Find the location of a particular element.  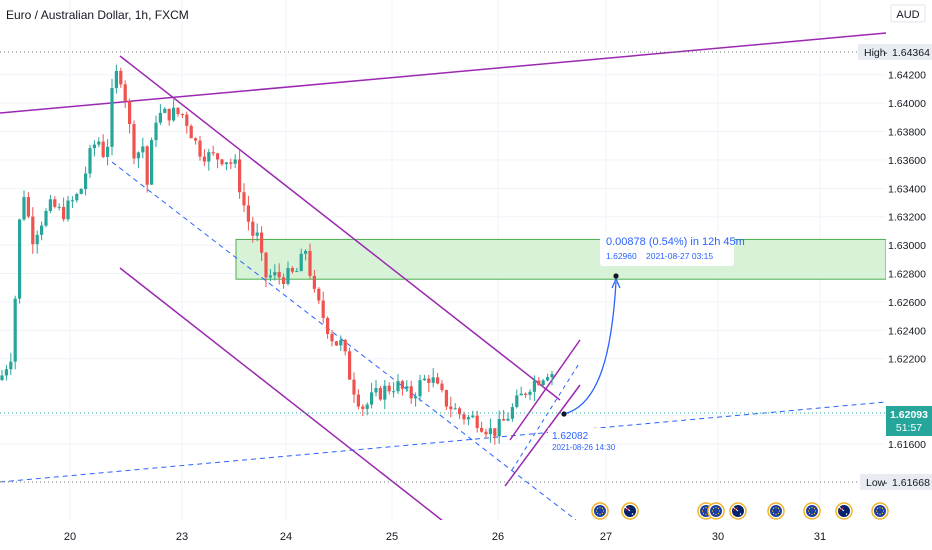

projection-origin-time: 2021-08-26 14:30 is located at coordinates (584, 447).